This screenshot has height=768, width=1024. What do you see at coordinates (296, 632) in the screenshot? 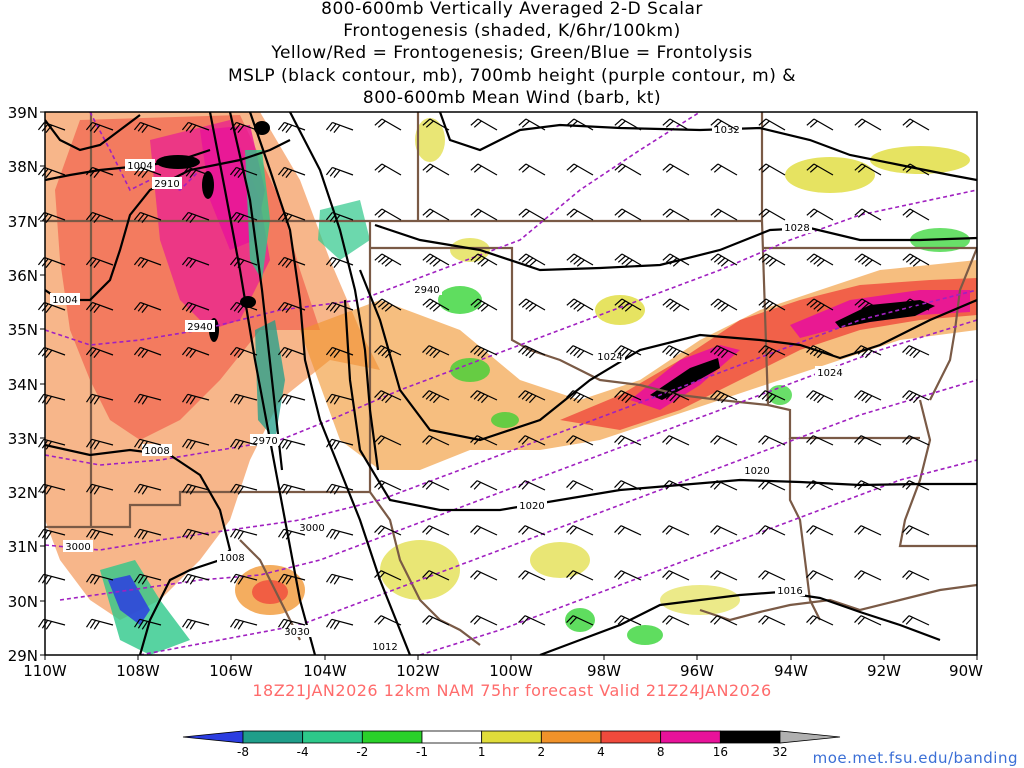
I see `height-label: 3030` at bounding box center [296, 632].